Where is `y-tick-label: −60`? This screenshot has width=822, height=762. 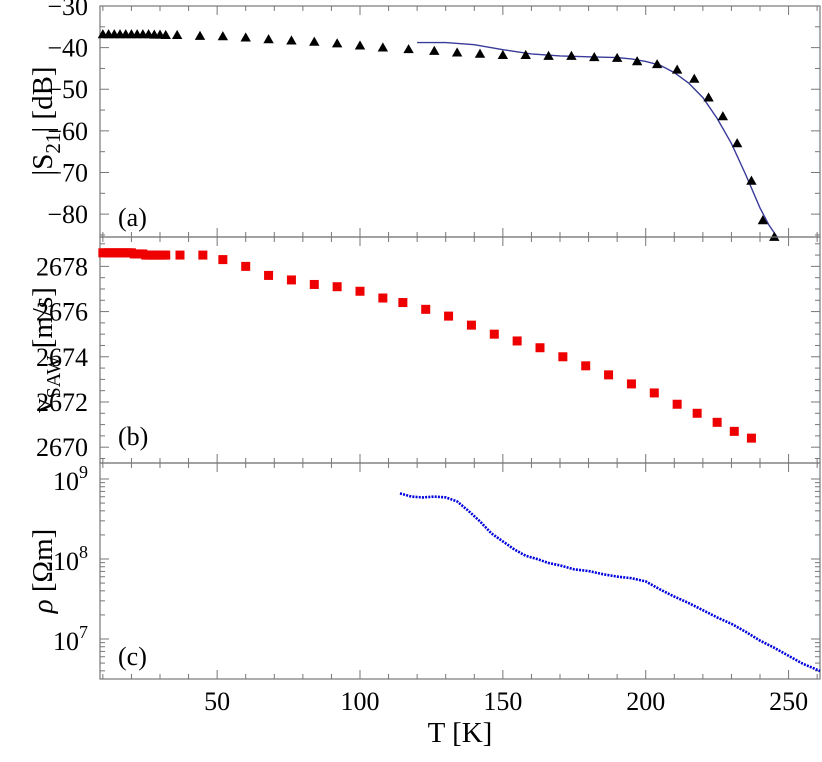
y-tick-label: −60 is located at coordinates (67, 131).